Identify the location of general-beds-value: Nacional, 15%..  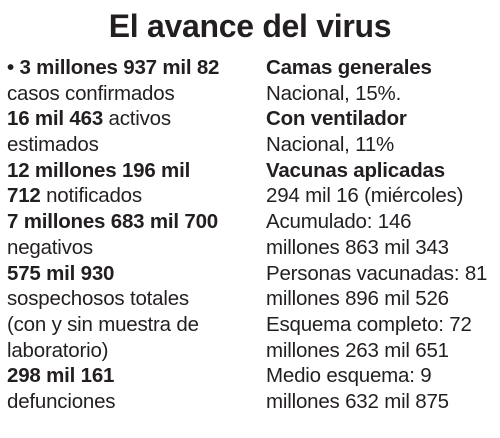
(334, 93).